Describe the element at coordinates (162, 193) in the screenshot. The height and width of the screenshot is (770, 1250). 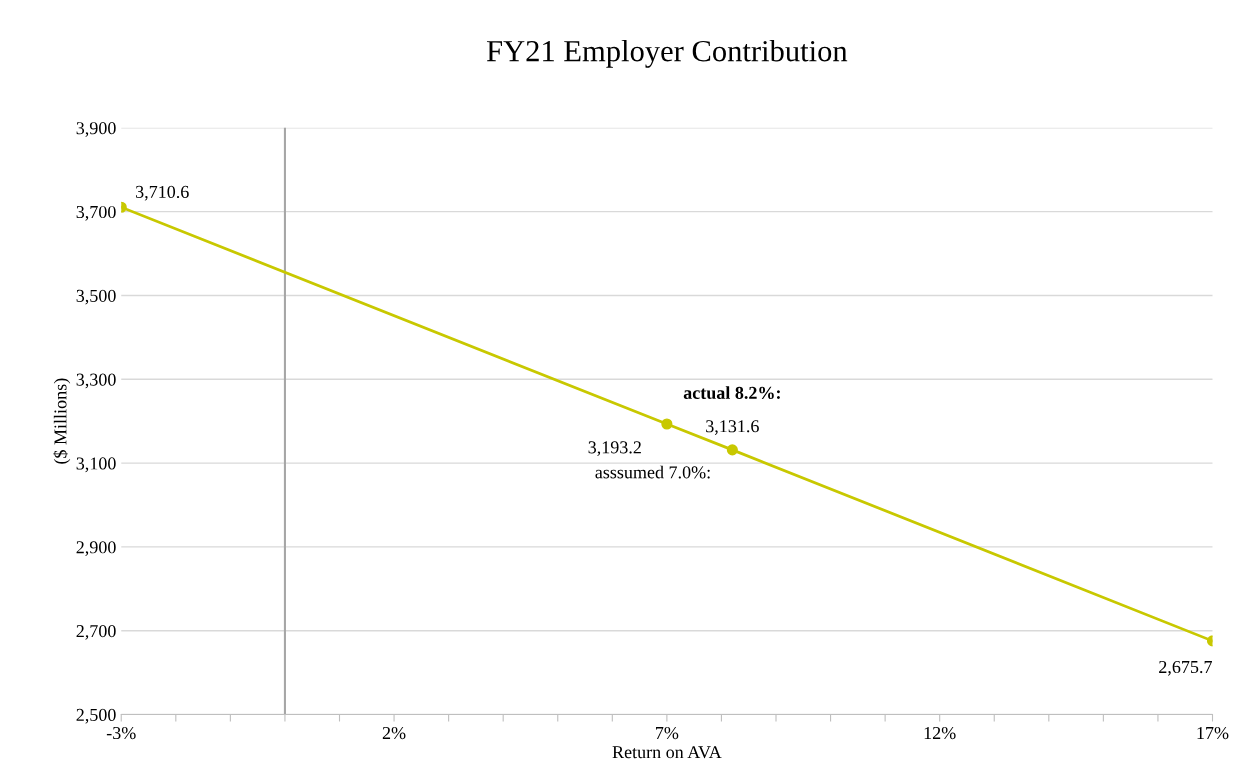
I see `text: 3,710.6` at that location.